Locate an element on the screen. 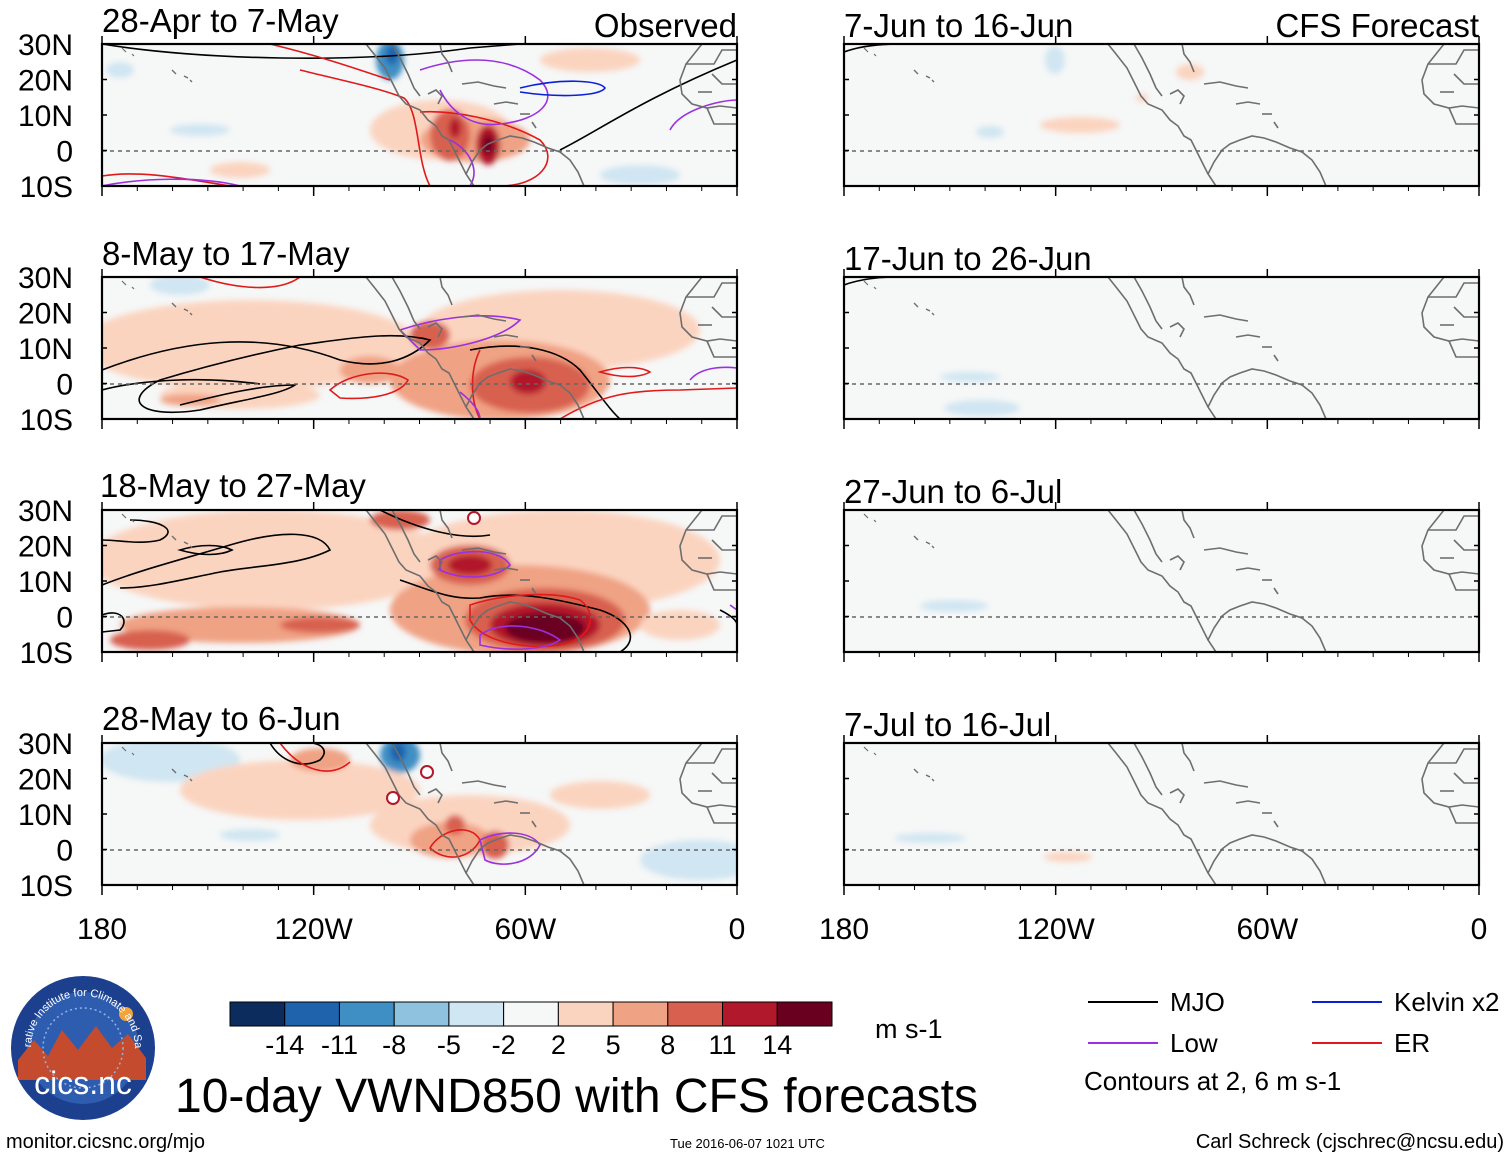 Image resolution: width=1510 pixels, height=1158 pixels. observed-panel-1: 28-Apr to 7-May Observed is located at coordinates (419, 95).